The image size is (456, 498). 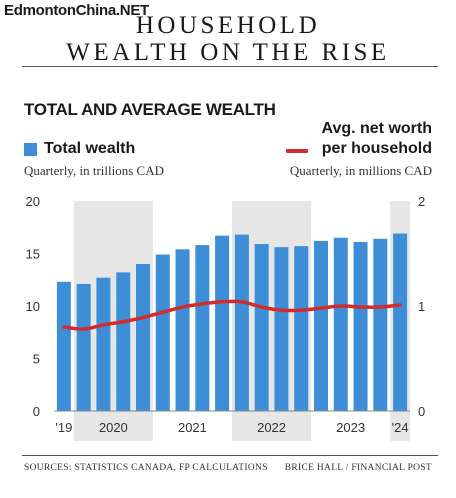 What do you see at coordinates (376, 128) in the screenshot?
I see `legend-avg-net-worth-line-1: Avg. net worth` at bounding box center [376, 128].